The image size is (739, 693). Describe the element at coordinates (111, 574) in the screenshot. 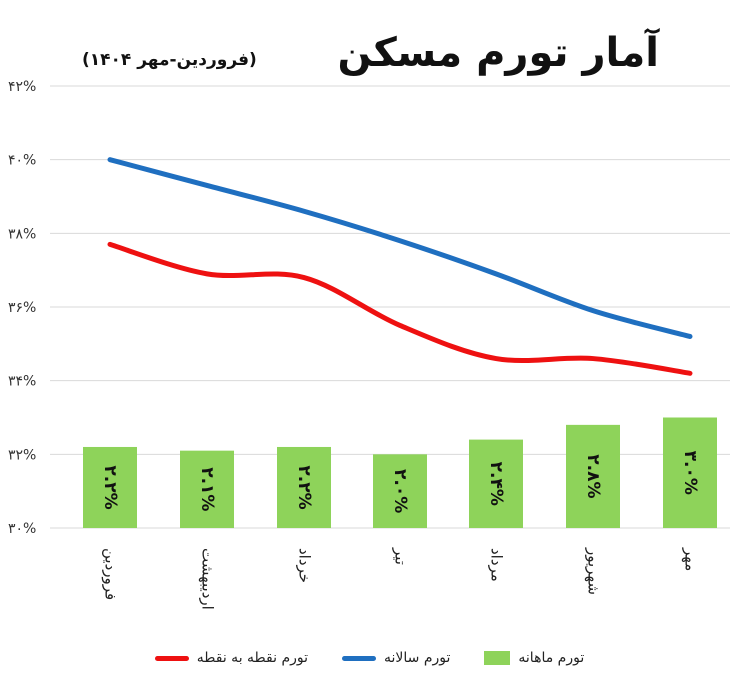

I see `x-tick-label: فروردین` at that location.